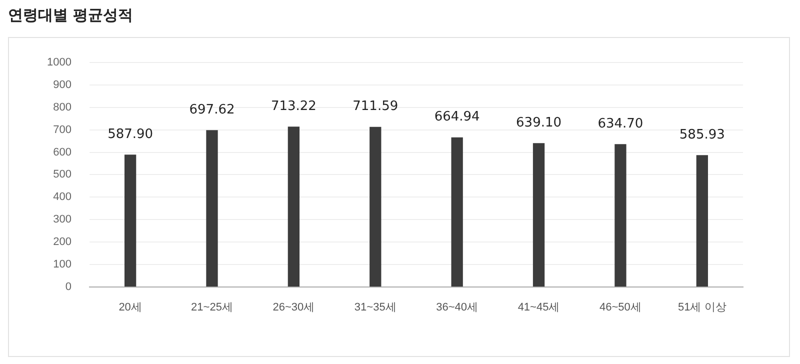 This screenshot has width=800, height=364. What do you see at coordinates (62, 174) in the screenshot?
I see `y-tick-label: 500` at bounding box center [62, 174].